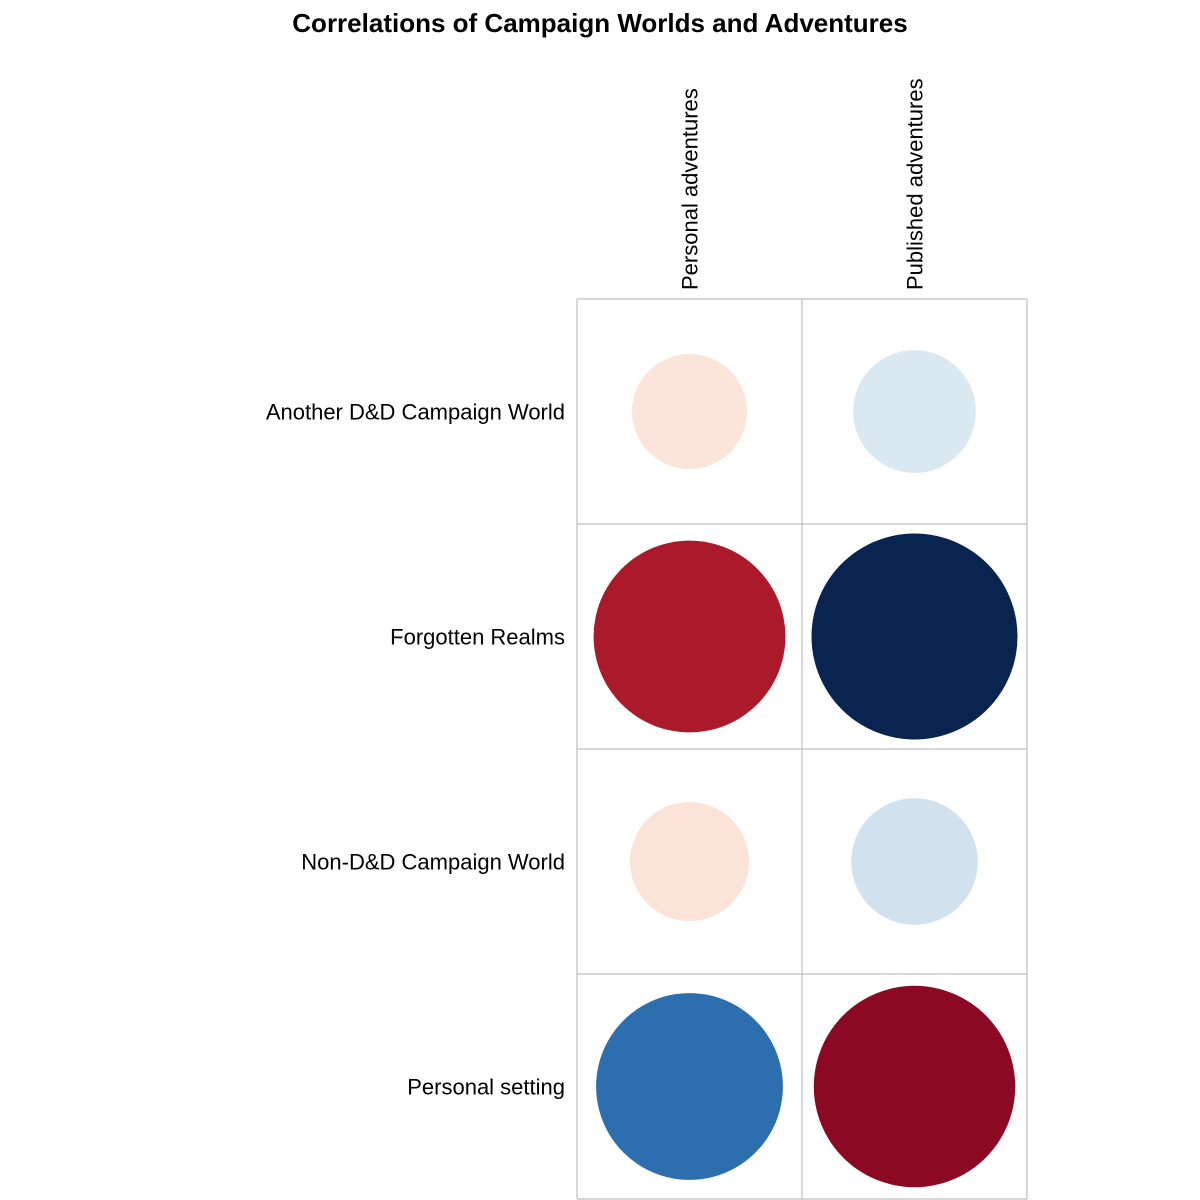  What do you see at coordinates (914, 411) in the screenshot?
I see `cell-circle-another-dandd-campaign-world-published-adventures` at bounding box center [914, 411].